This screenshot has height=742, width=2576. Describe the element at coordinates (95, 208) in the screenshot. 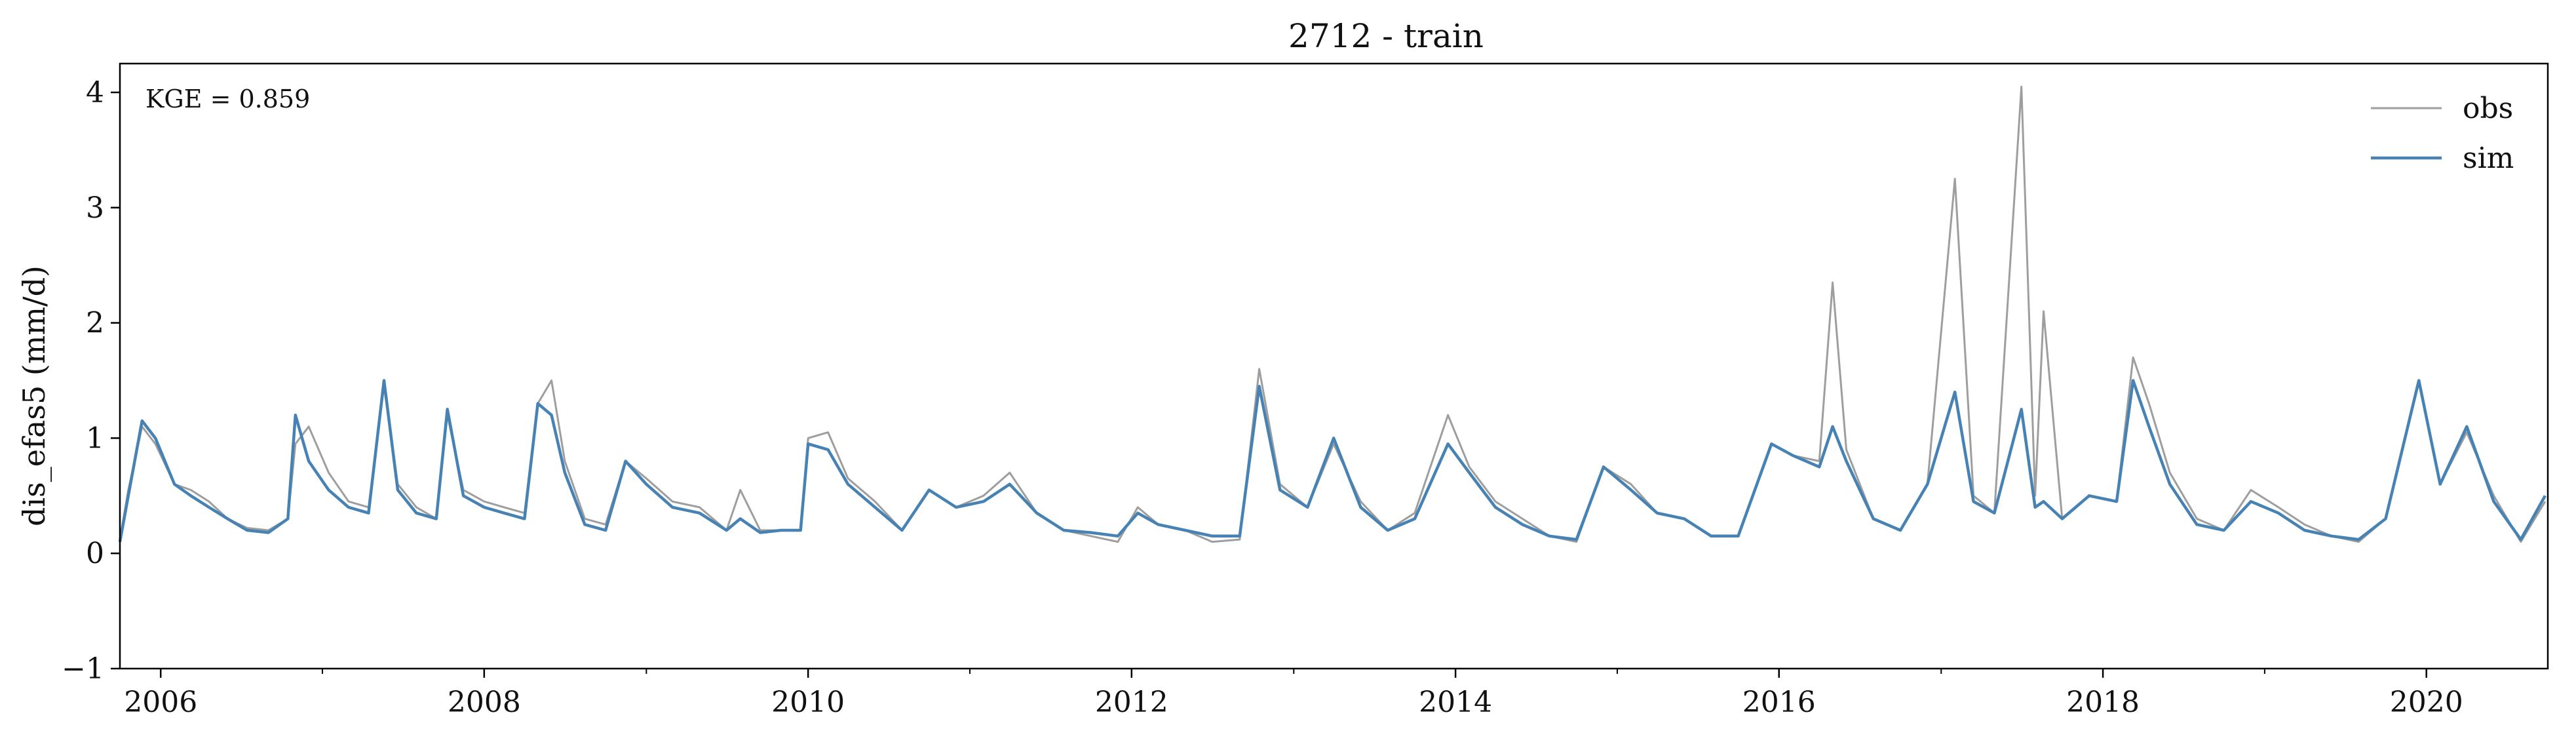

I see `y-tick-label: 3` at that location.